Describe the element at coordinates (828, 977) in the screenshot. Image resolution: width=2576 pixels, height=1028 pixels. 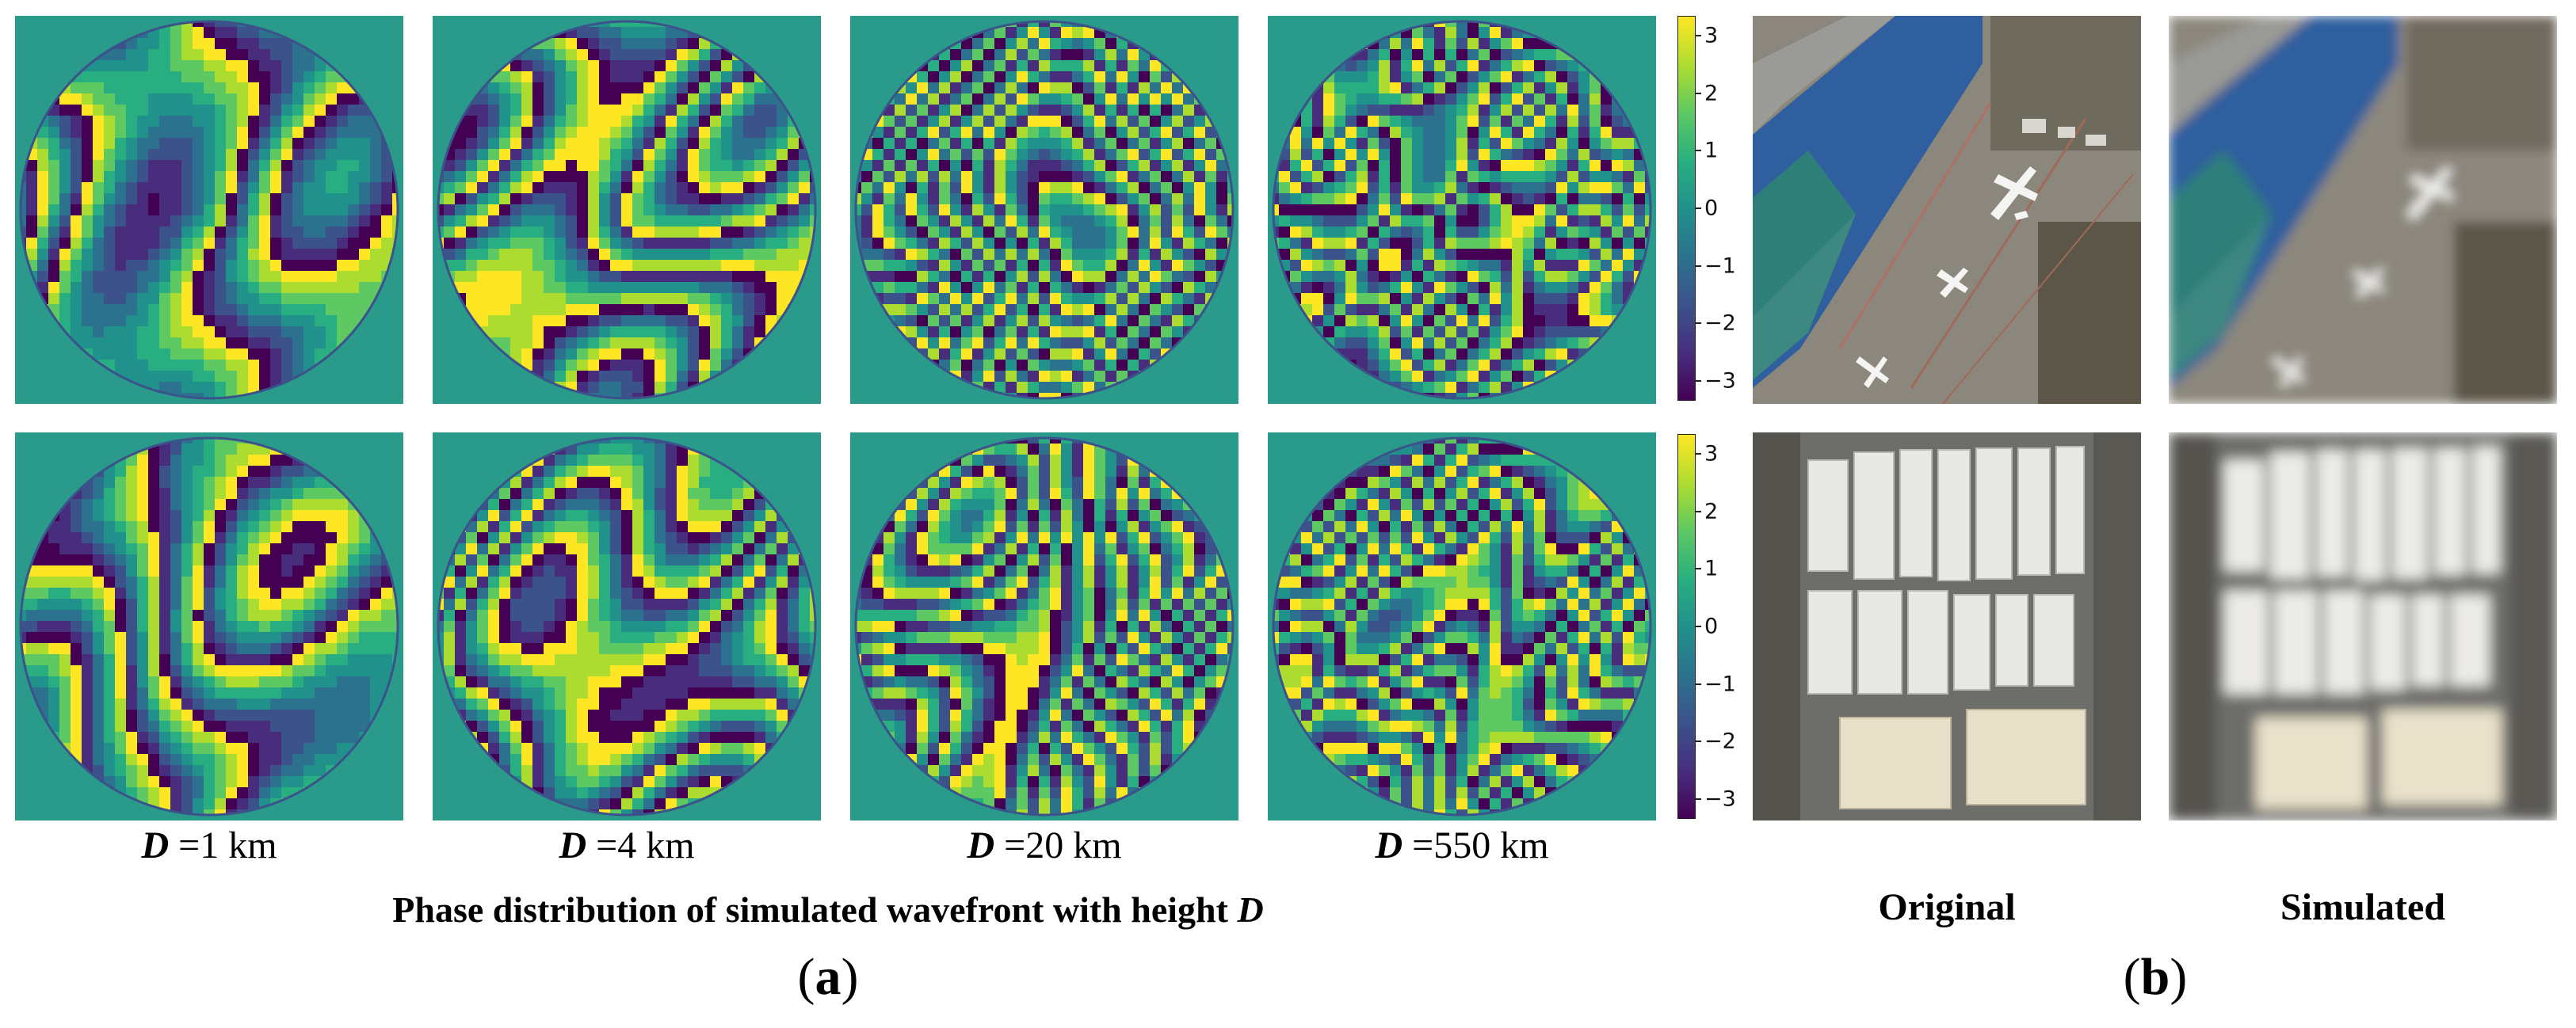
I see `subfigure-label-a: (a)` at that location.